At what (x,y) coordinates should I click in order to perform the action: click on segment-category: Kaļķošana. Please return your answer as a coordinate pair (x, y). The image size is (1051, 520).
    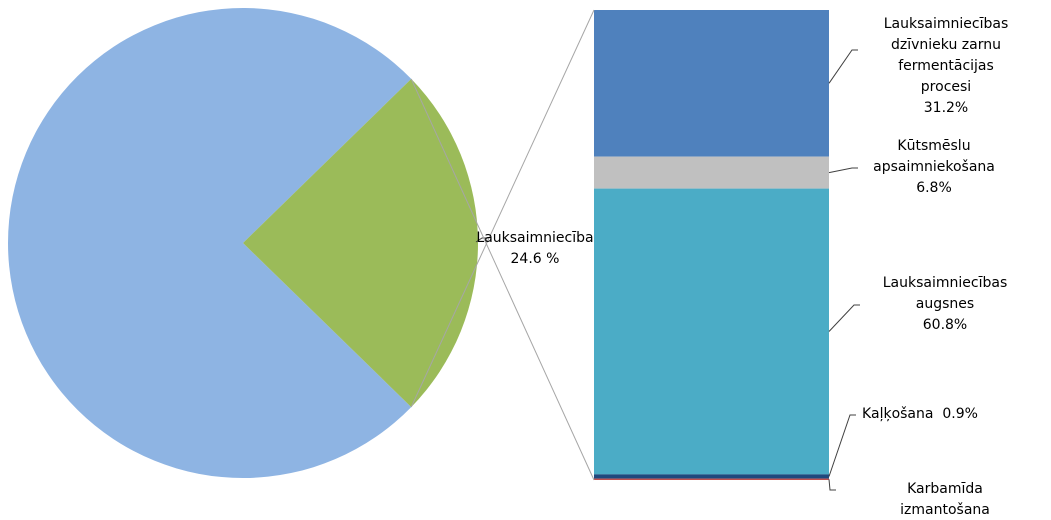
    Looking at the image, I should click on (898, 414).